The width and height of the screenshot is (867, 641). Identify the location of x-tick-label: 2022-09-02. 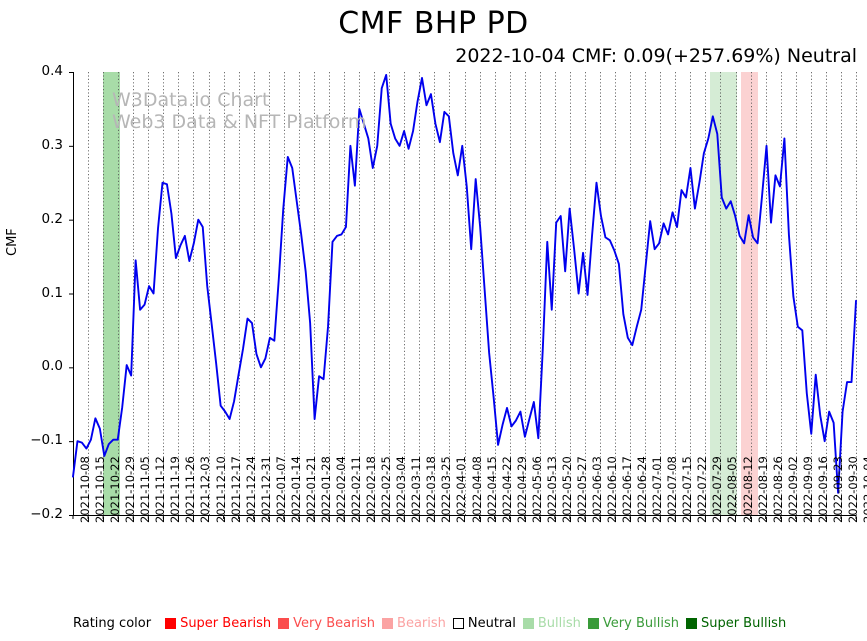
(792, 489).